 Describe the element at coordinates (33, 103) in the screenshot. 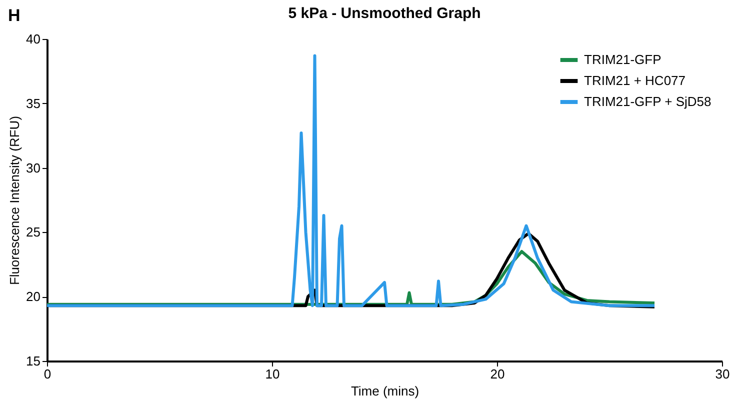

I see `y-tick-label: 35` at that location.